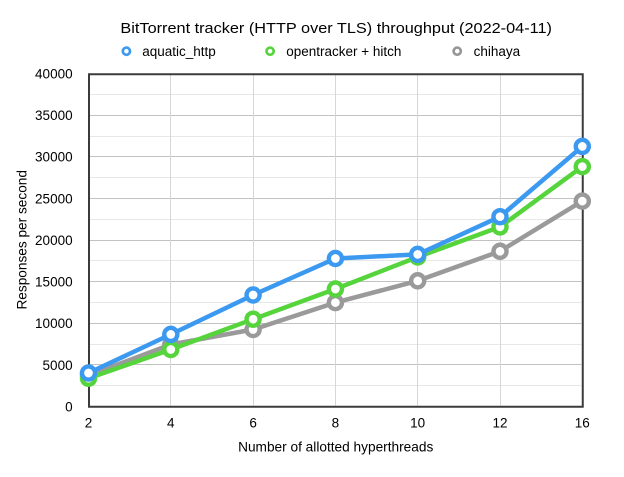  Describe the element at coordinates (582, 422) in the screenshot. I see `svg-text: 16` at that location.